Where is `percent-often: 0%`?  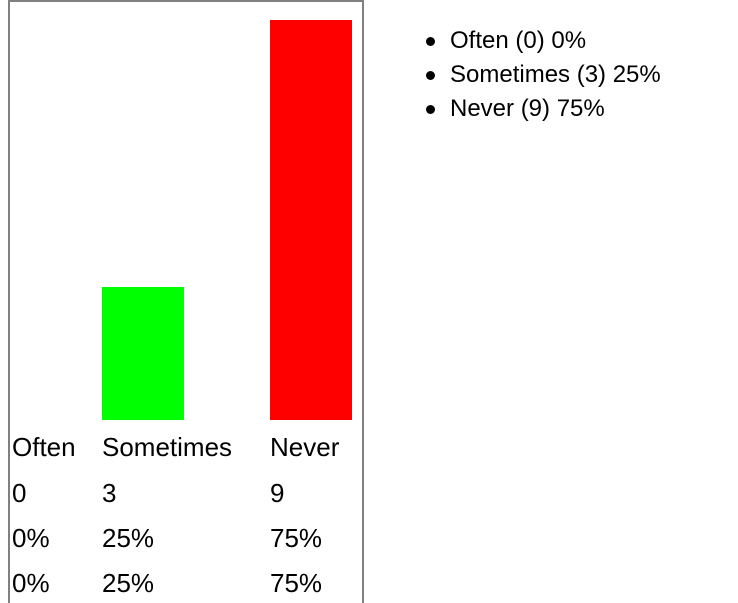
percent-often: 0% is located at coordinates (31, 538).